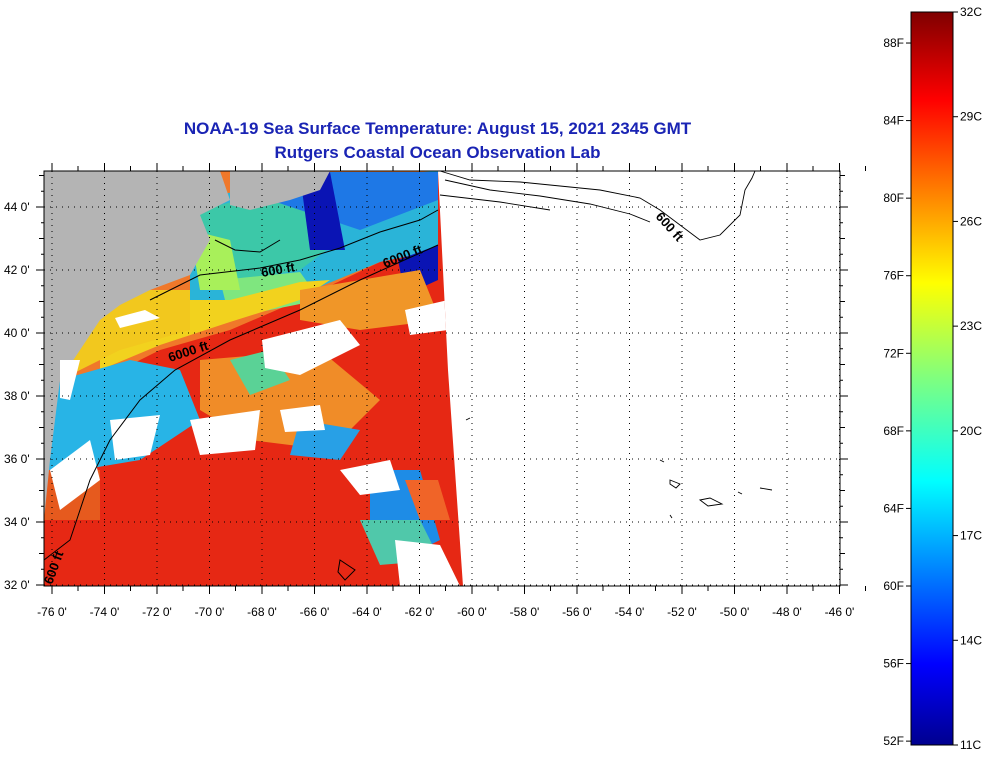  What do you see at coordinates (315, 612) in the screenshot?
I see `lon-label: -66 0'` at bounding box center [315, 612].